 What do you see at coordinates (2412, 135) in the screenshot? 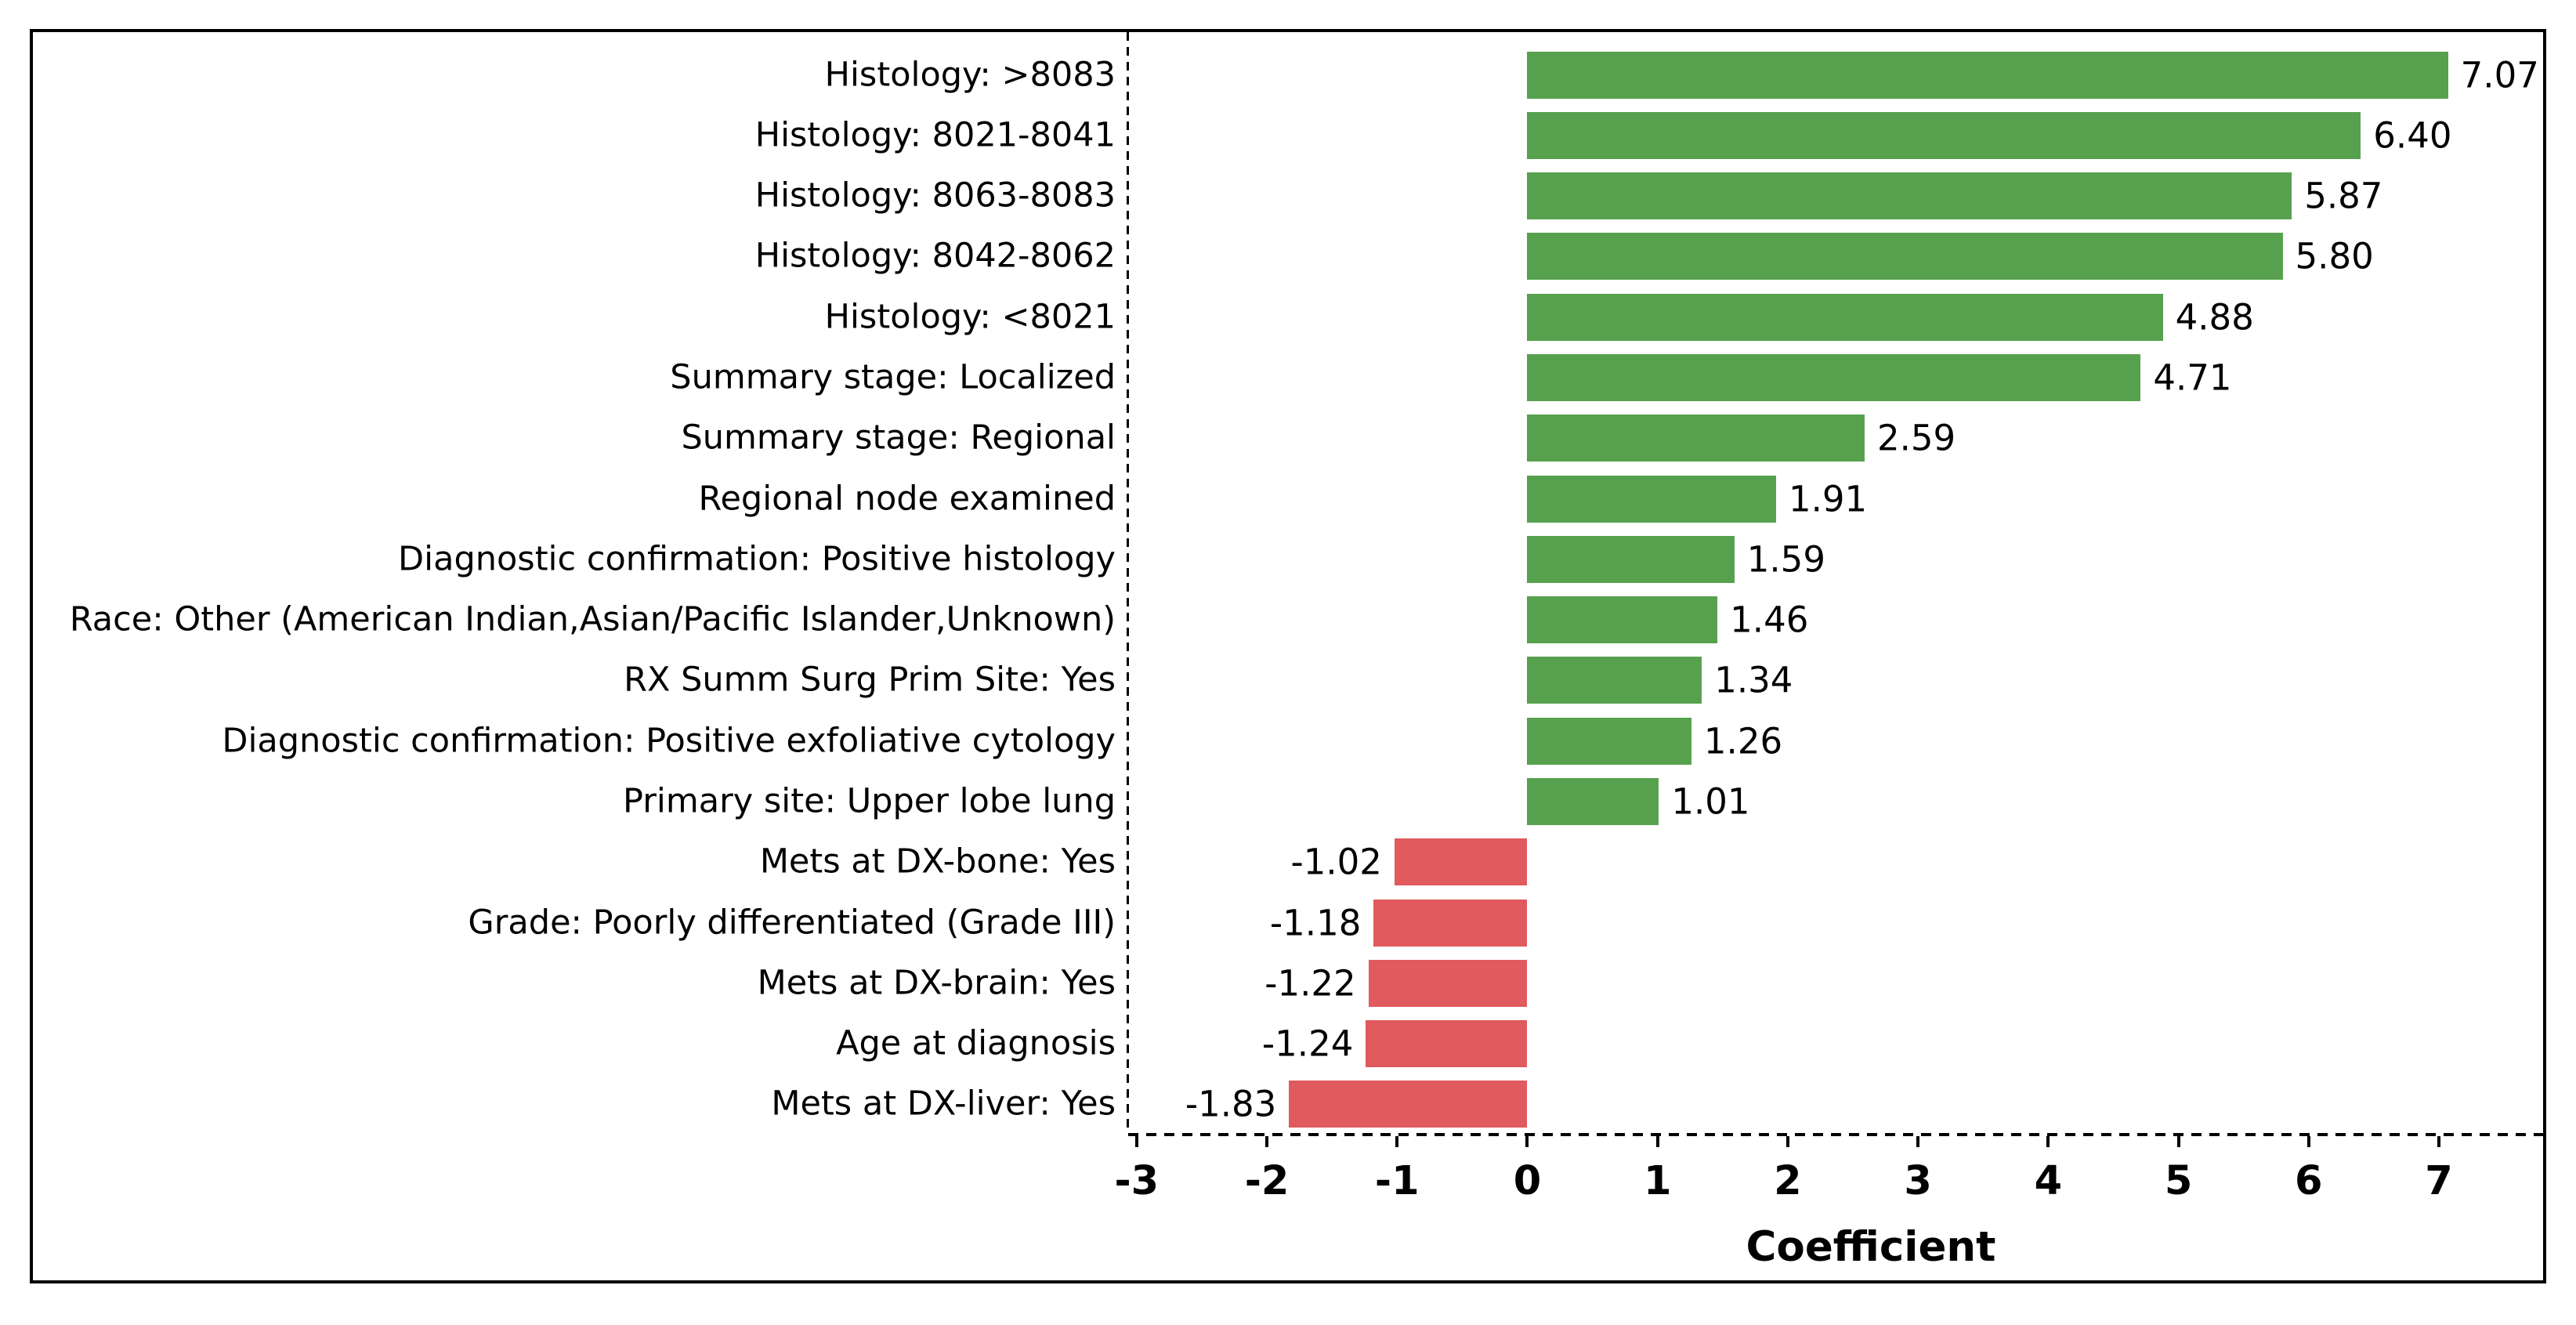
I see `value-label: 6.40` at bounding box center [2412, 135].